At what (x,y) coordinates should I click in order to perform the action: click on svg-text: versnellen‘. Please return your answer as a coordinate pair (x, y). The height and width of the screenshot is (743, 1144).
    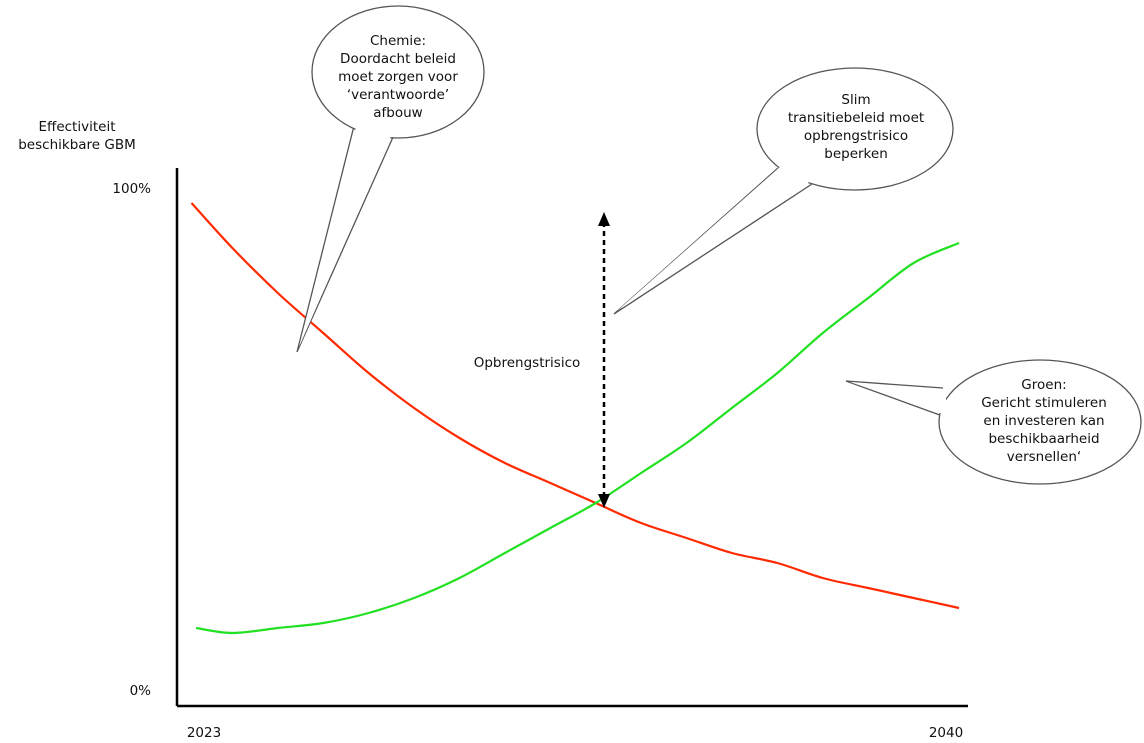
    Looking at the image, I should click on (1044, 457).